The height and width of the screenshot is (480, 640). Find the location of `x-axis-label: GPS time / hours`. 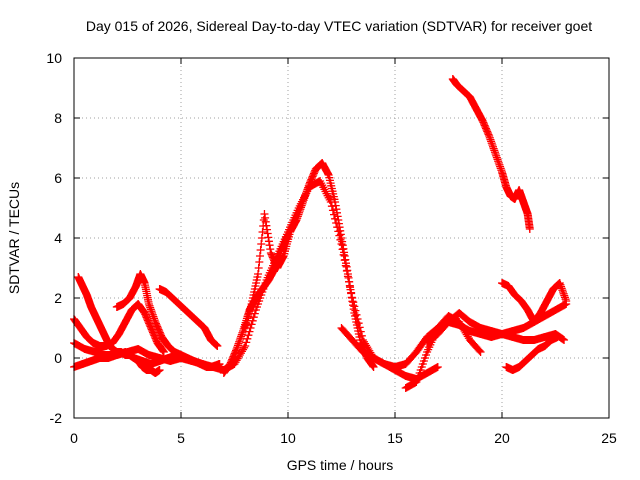

x-axis-label: GPS time / hours is located at coordinates (340, 465).